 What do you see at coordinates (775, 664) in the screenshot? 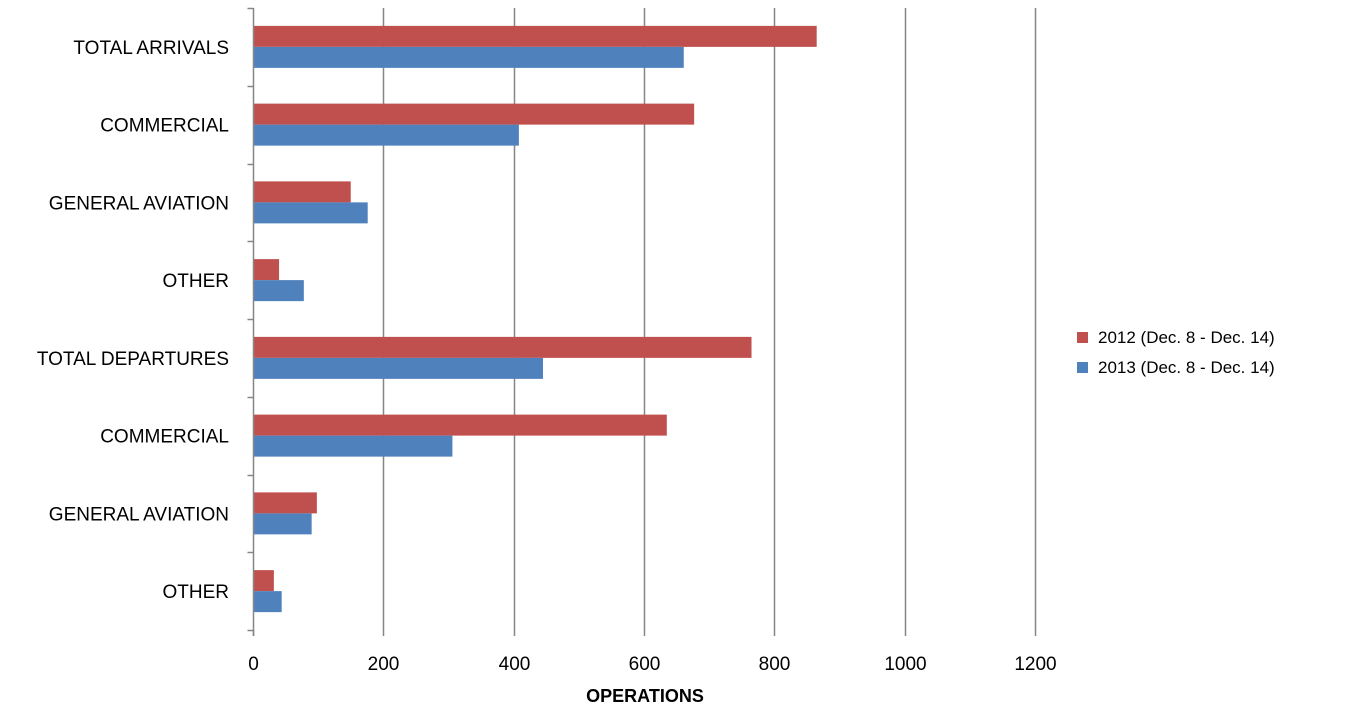
I see `x-tick-label: 800` at bounding box center [775, 664].